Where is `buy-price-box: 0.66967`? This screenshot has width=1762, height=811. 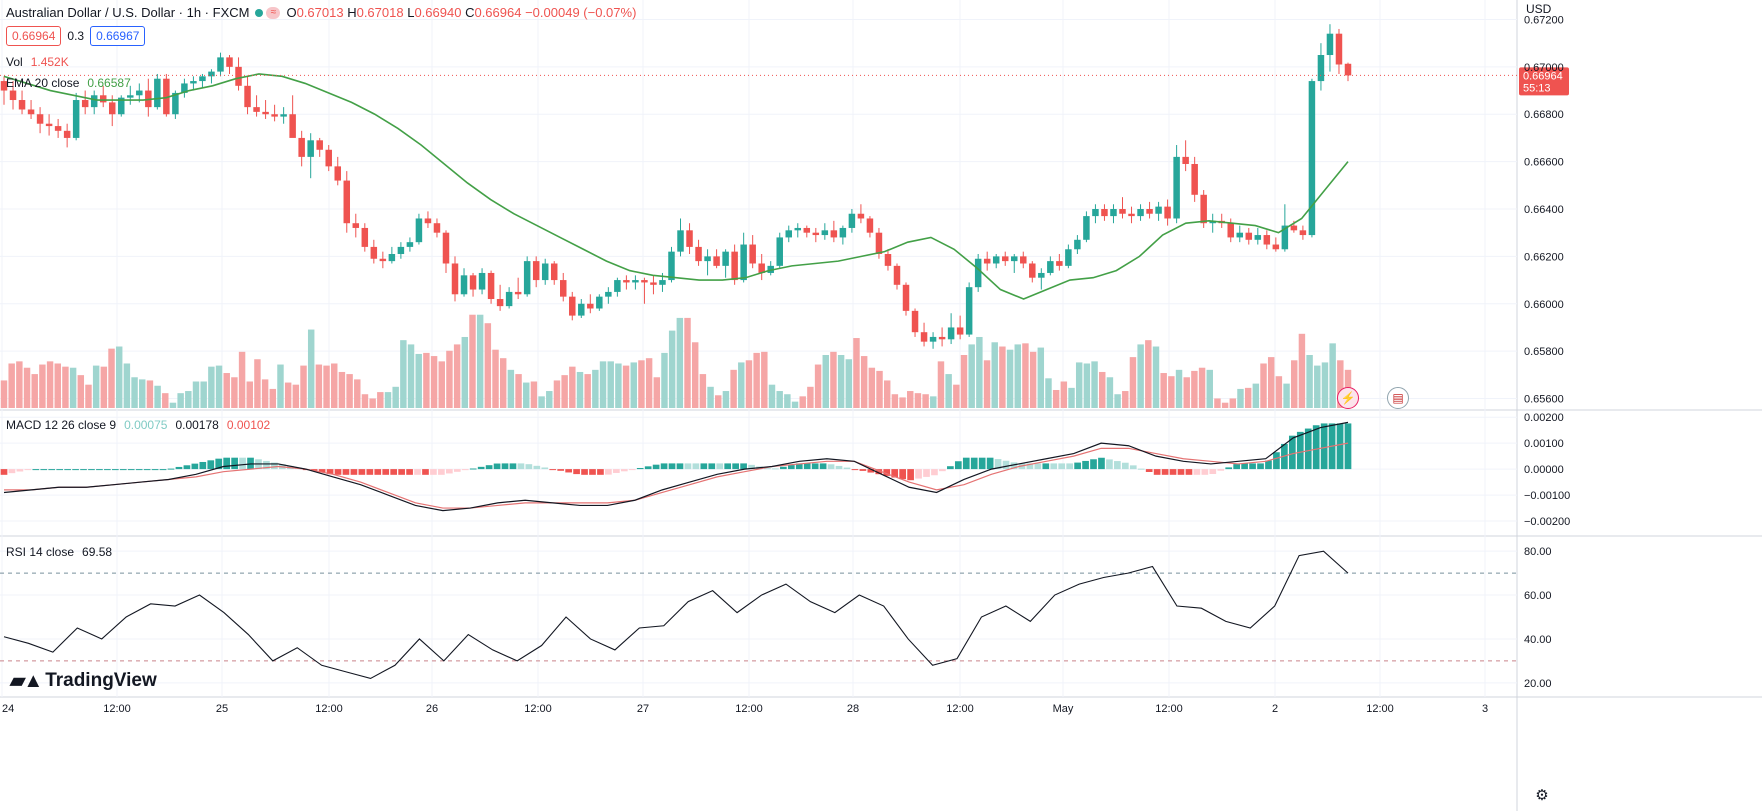
buy-price-box: 0.66967 is located at coordinates (118, 36).